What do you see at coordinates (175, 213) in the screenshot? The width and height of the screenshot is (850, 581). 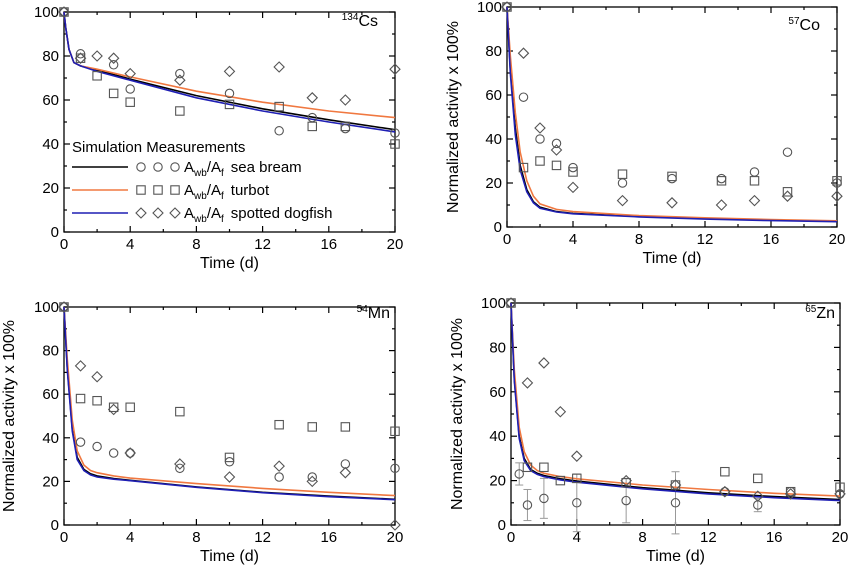 I see `legend-marker-spotted-dogfish` at bounding box center [175, 213].